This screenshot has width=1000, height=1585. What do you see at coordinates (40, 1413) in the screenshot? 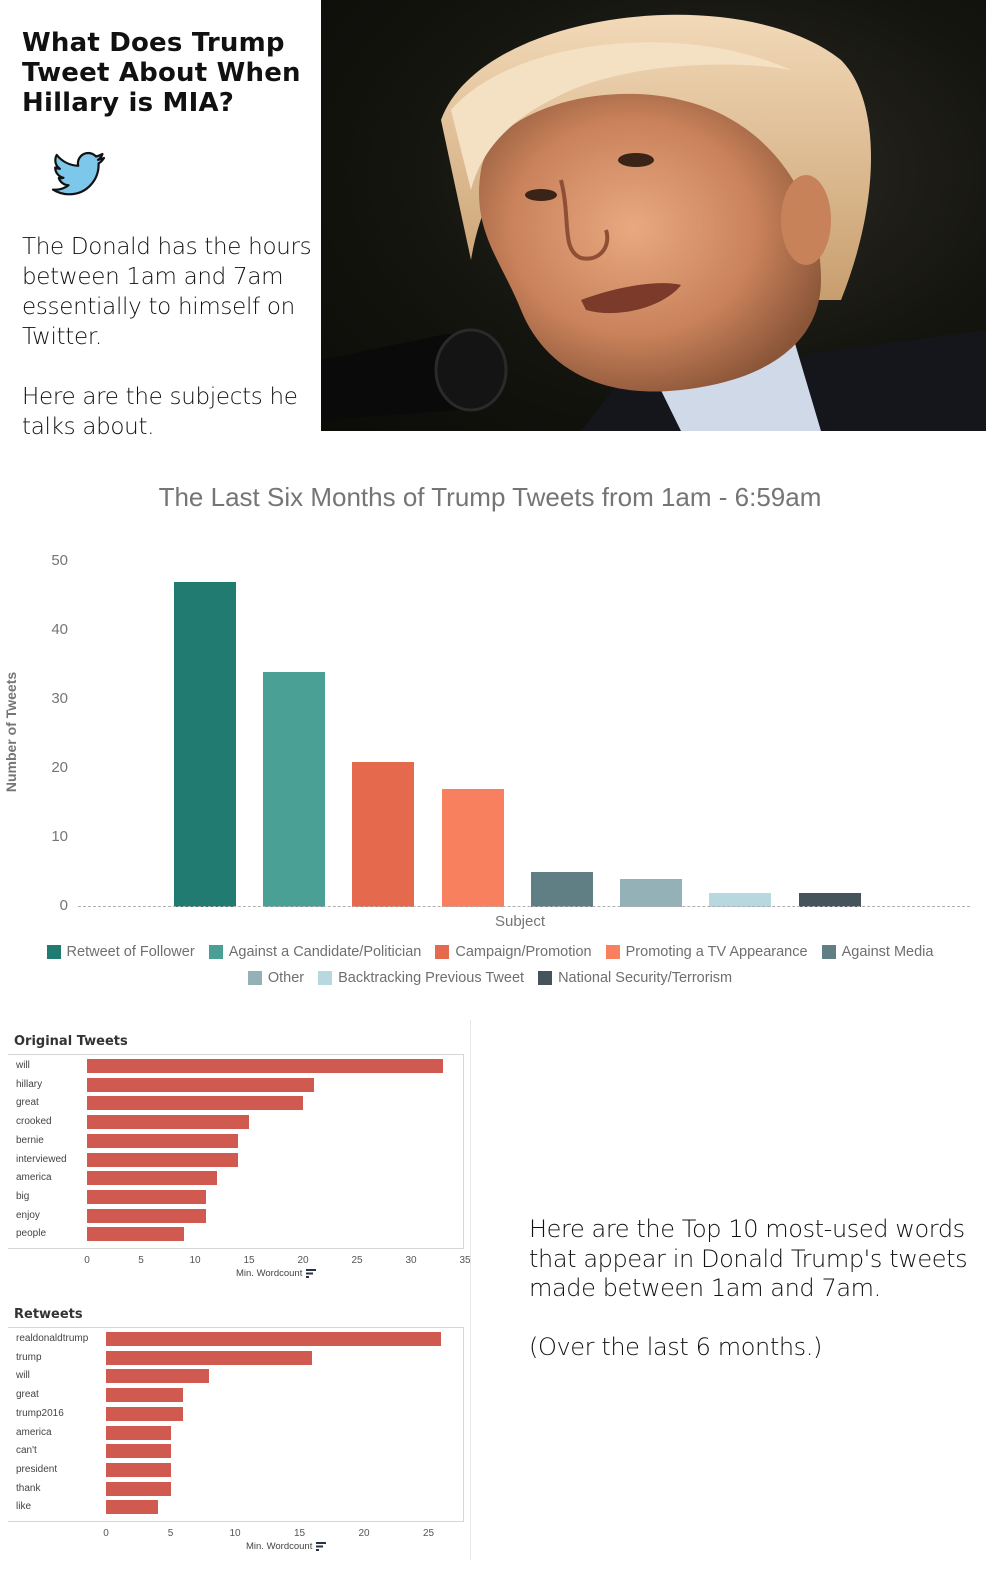
I see `word-label: trump2016` at bounding box center [40, 1413].